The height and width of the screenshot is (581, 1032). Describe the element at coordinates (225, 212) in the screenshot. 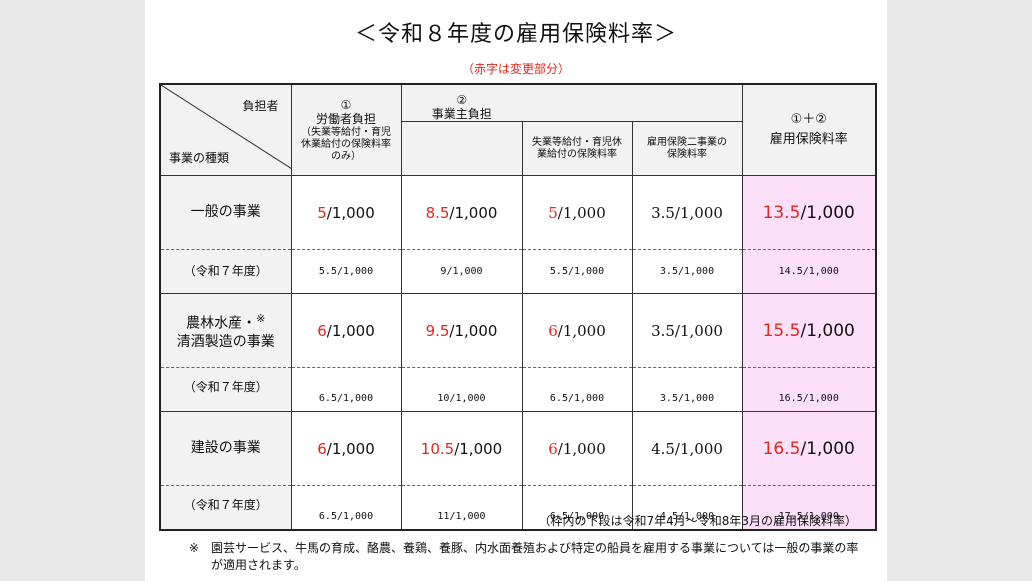

I see `category-general: 一般の事業` at that location.